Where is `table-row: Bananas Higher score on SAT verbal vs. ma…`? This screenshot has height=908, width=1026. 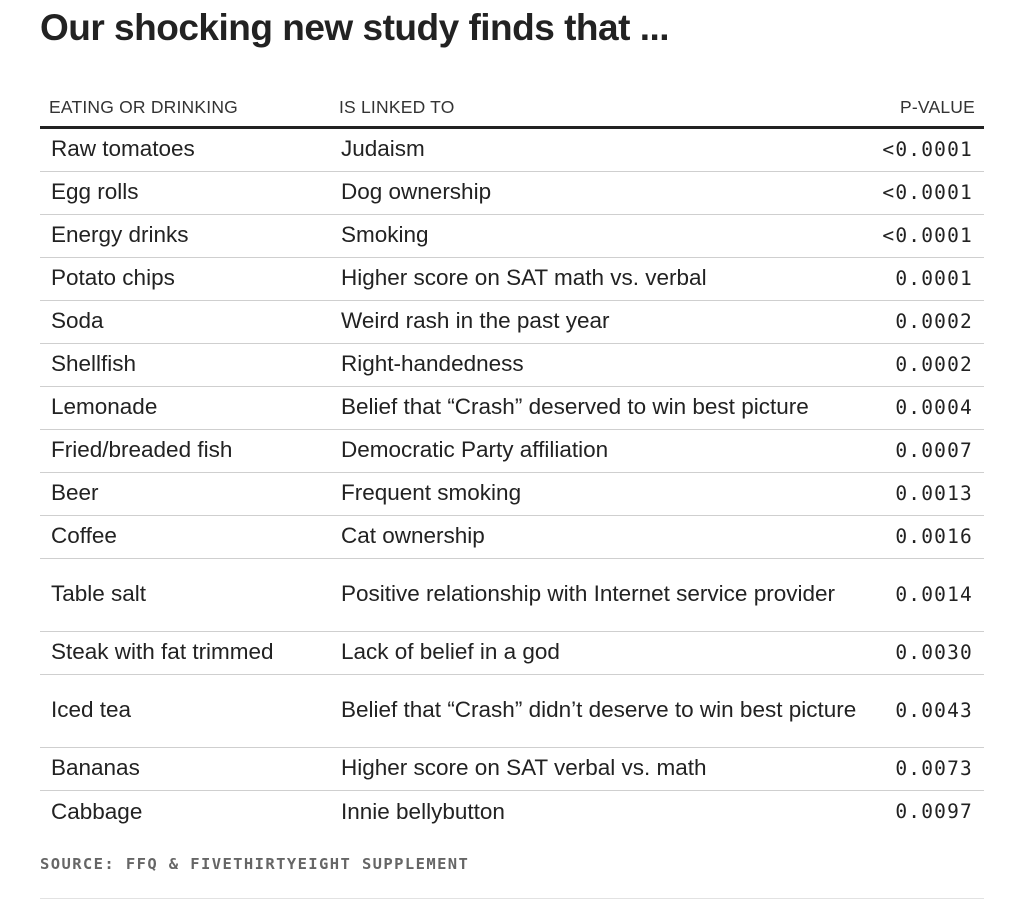 table-row: Bananas Higher score on SAT verbal vs. ma… is located at coordinates (512, 769).